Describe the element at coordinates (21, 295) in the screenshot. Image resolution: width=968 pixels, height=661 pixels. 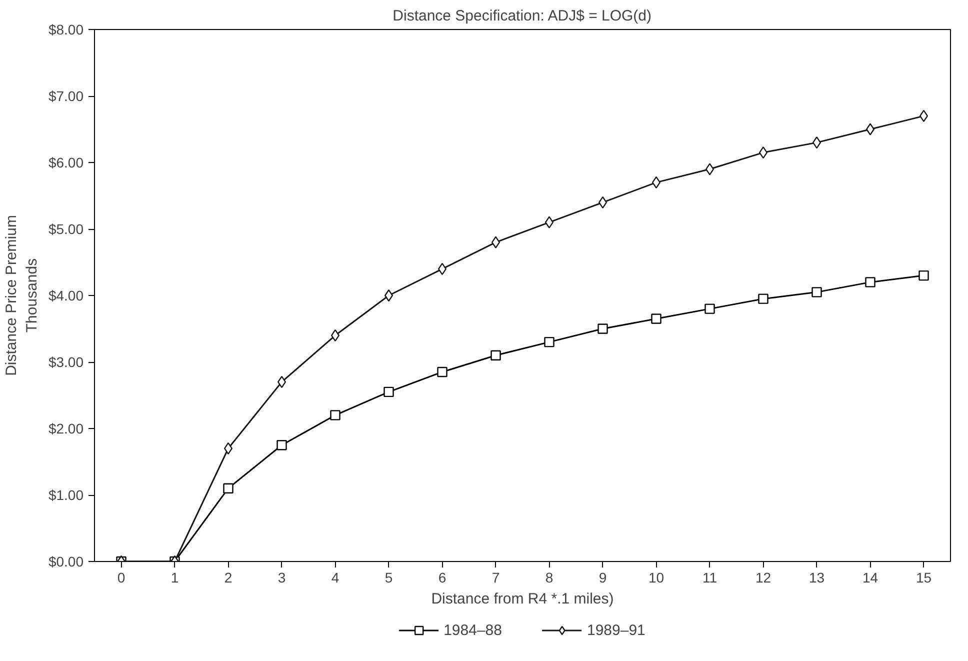
I see `y-axis-title: Distance Price Premium Thousands` at that location.